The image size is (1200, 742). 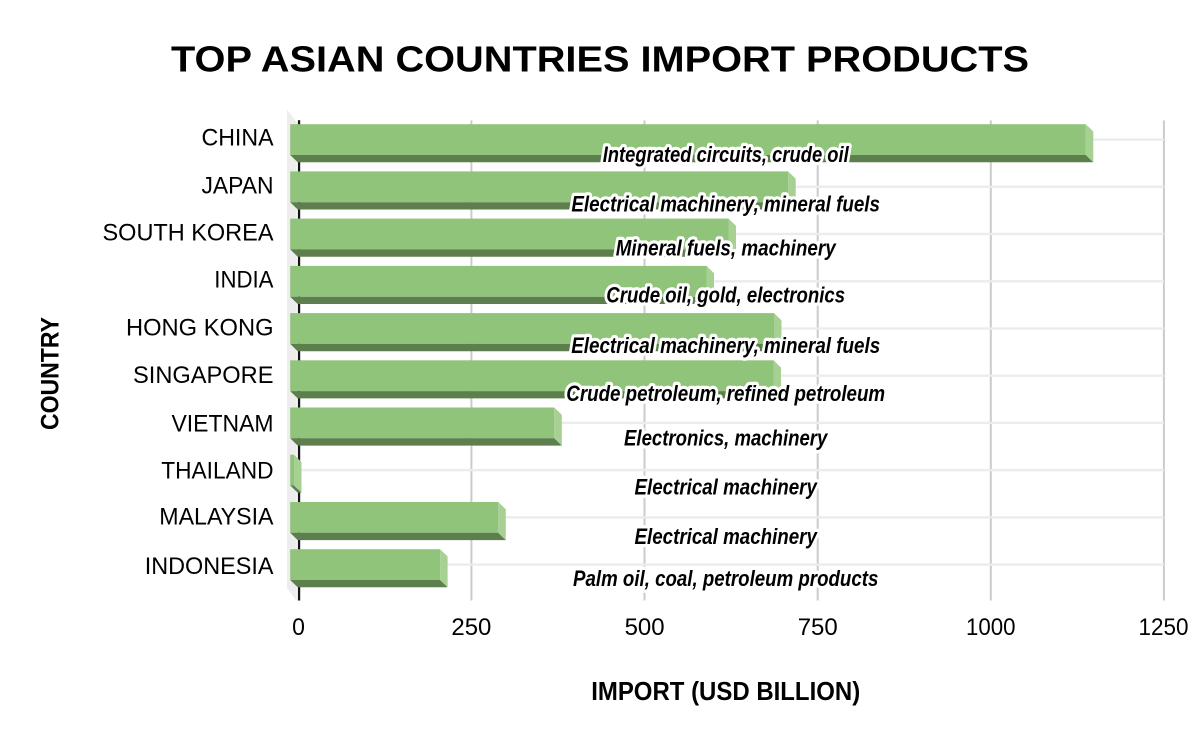 I want to click on svg-text: SOUTH KOREA, so click(x=188, y=232).